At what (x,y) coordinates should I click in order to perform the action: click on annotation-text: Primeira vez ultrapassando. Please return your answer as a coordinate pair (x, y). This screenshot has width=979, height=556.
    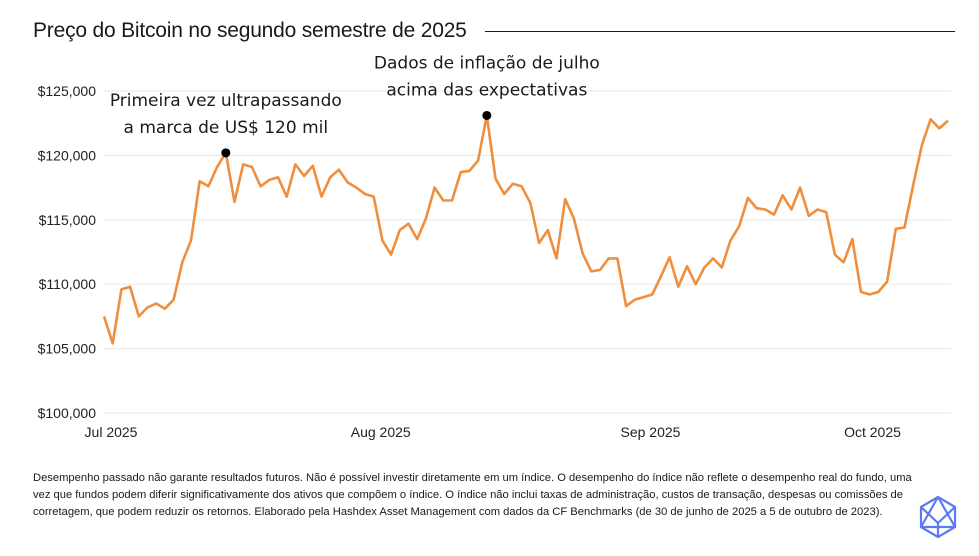
    Looking at the image, I should click on (226, 101).